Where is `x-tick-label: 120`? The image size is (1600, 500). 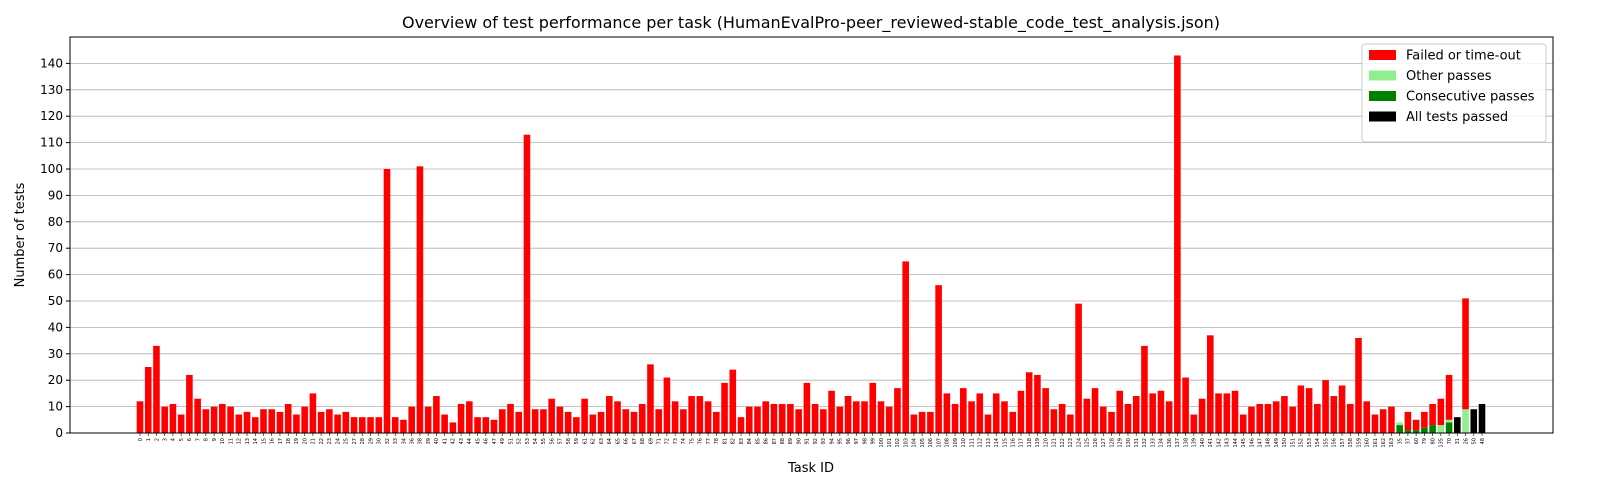 x-tick-label: 120 is located at coordinates (1046, 443).